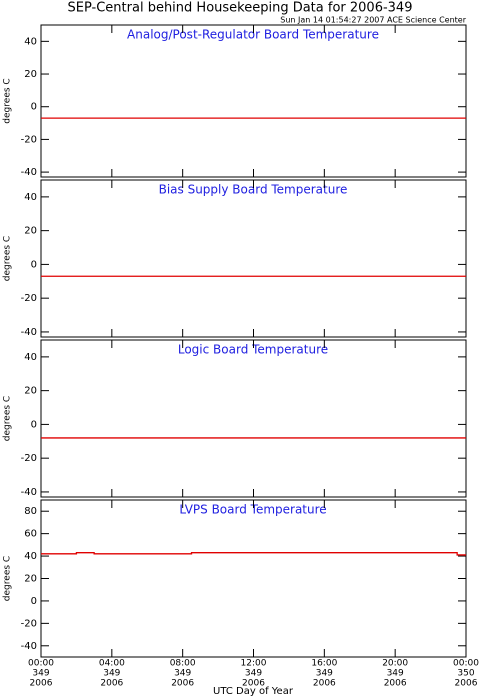 The width and height of the screenshot is (481, 699). What do you see at coordinates (112, 664) in the screenshot?
I see `x-tick-label: 04:00` at bounding box center [112, 664].